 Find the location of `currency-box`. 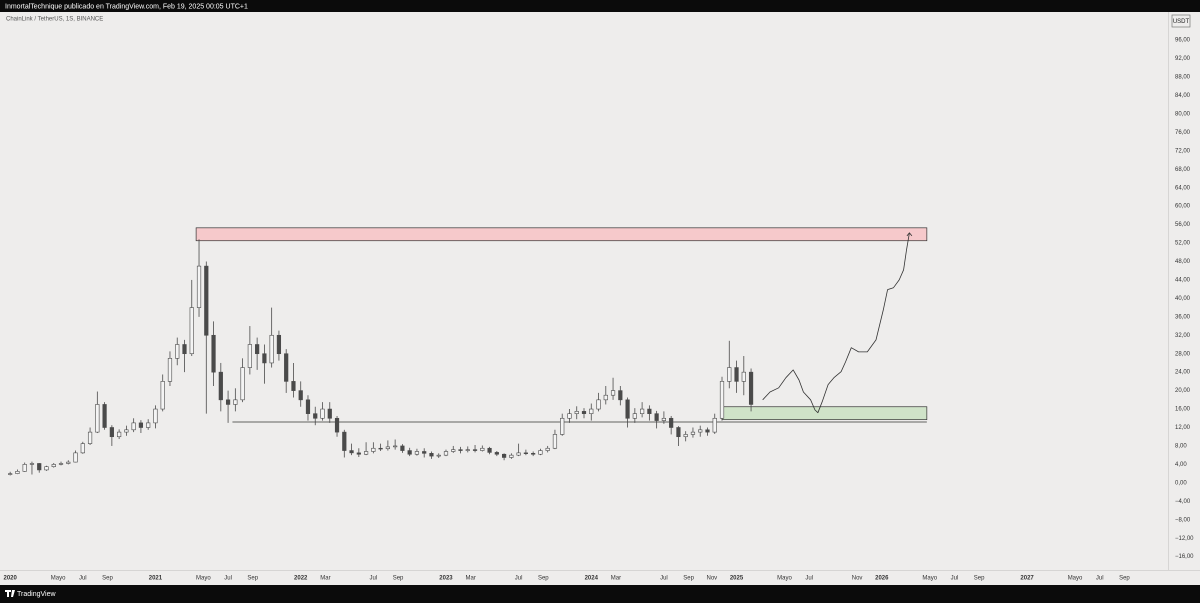

currency-box is located at coordinates (1181, 21).